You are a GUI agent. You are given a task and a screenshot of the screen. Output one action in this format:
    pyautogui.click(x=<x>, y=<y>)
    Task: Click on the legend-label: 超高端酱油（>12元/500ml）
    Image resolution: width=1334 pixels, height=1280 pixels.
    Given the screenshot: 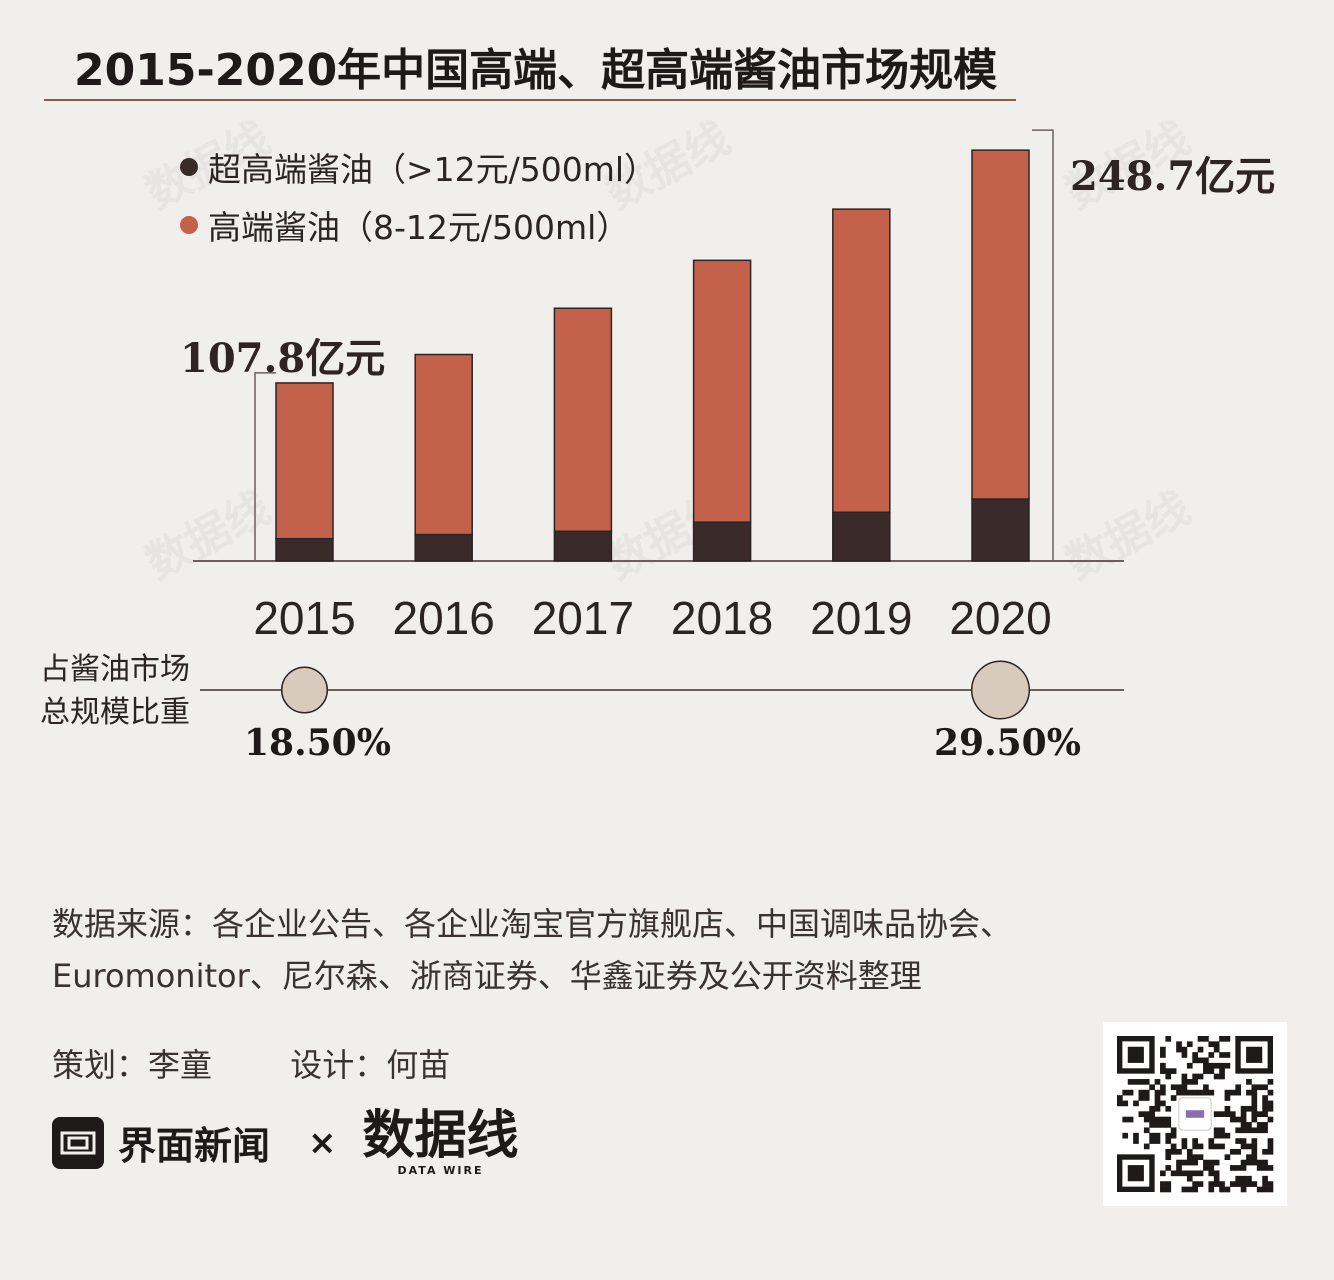 What is the action you would take?
    pyautogui.click(x=433, y=169)
    